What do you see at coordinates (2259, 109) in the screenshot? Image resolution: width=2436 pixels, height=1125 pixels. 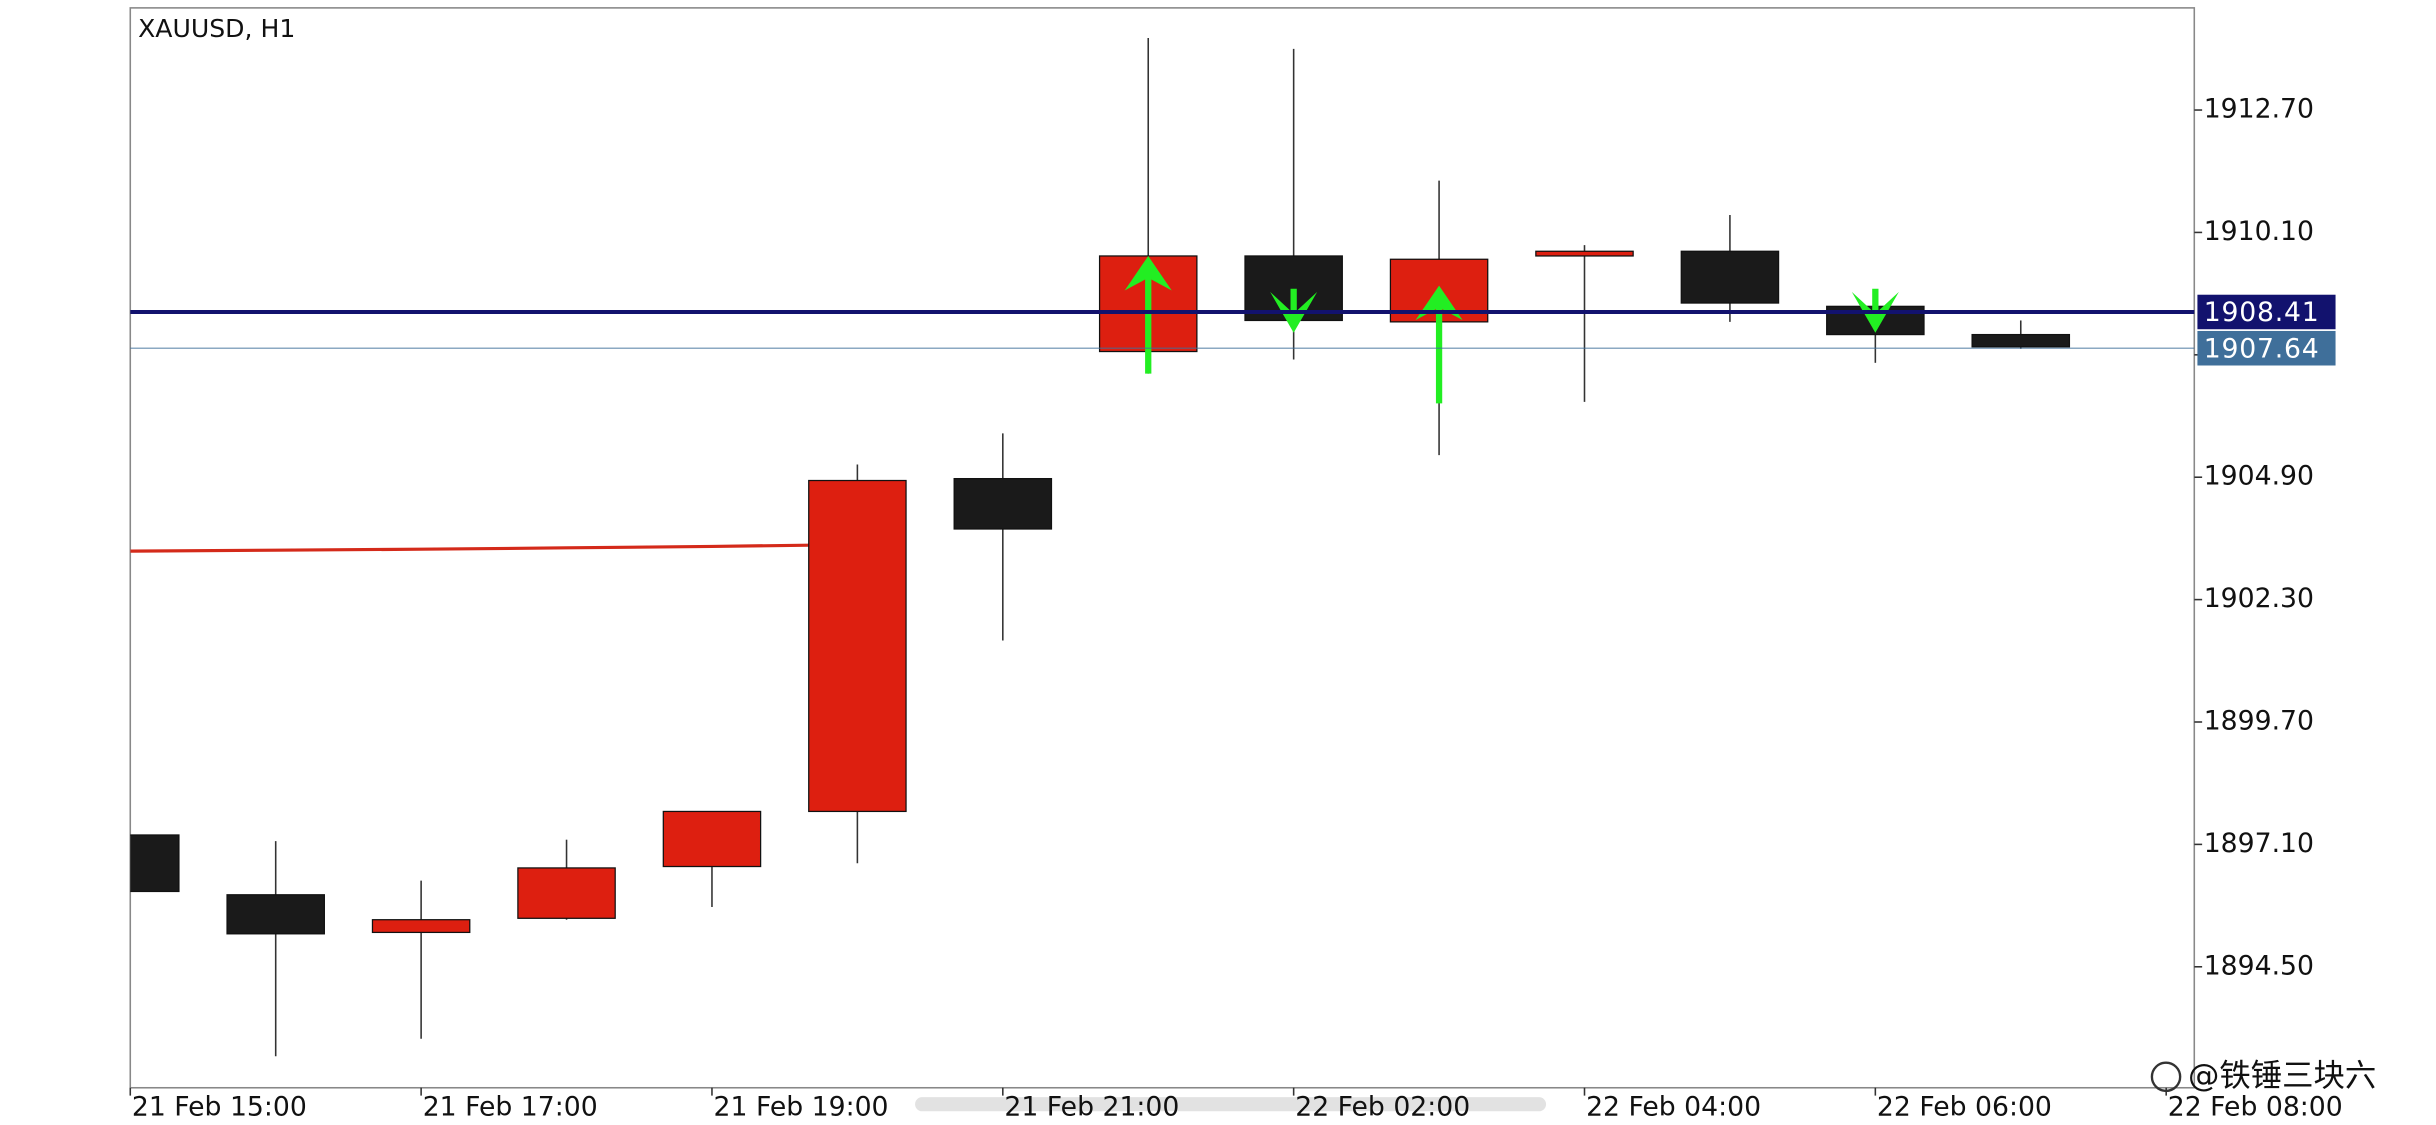 I see `y-tick-label: 1912.70` at bounding box center [2259, 109].